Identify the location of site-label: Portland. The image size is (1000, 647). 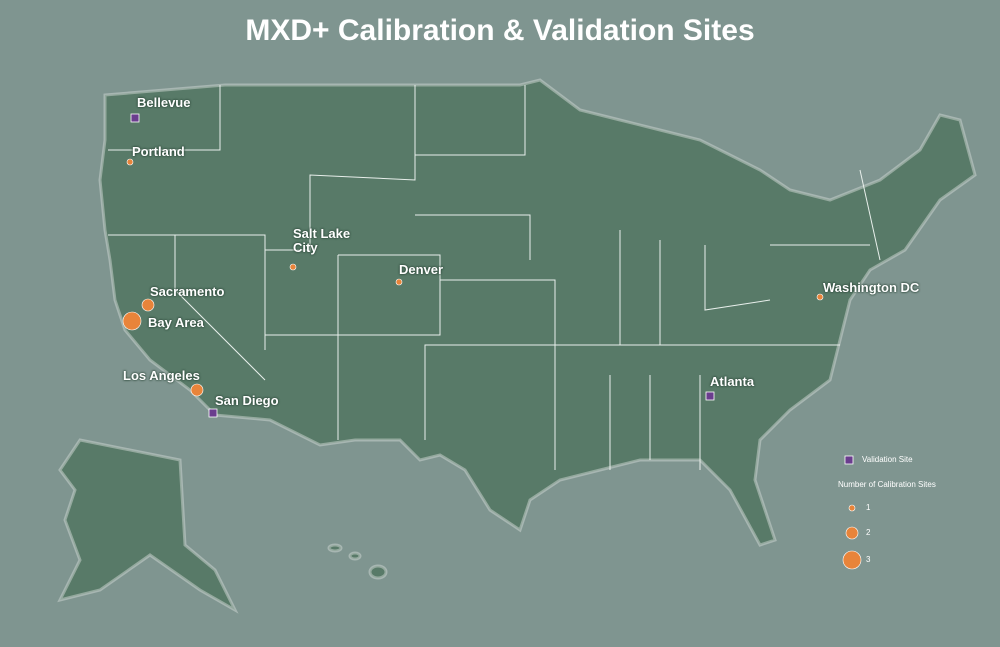
(158, 151).